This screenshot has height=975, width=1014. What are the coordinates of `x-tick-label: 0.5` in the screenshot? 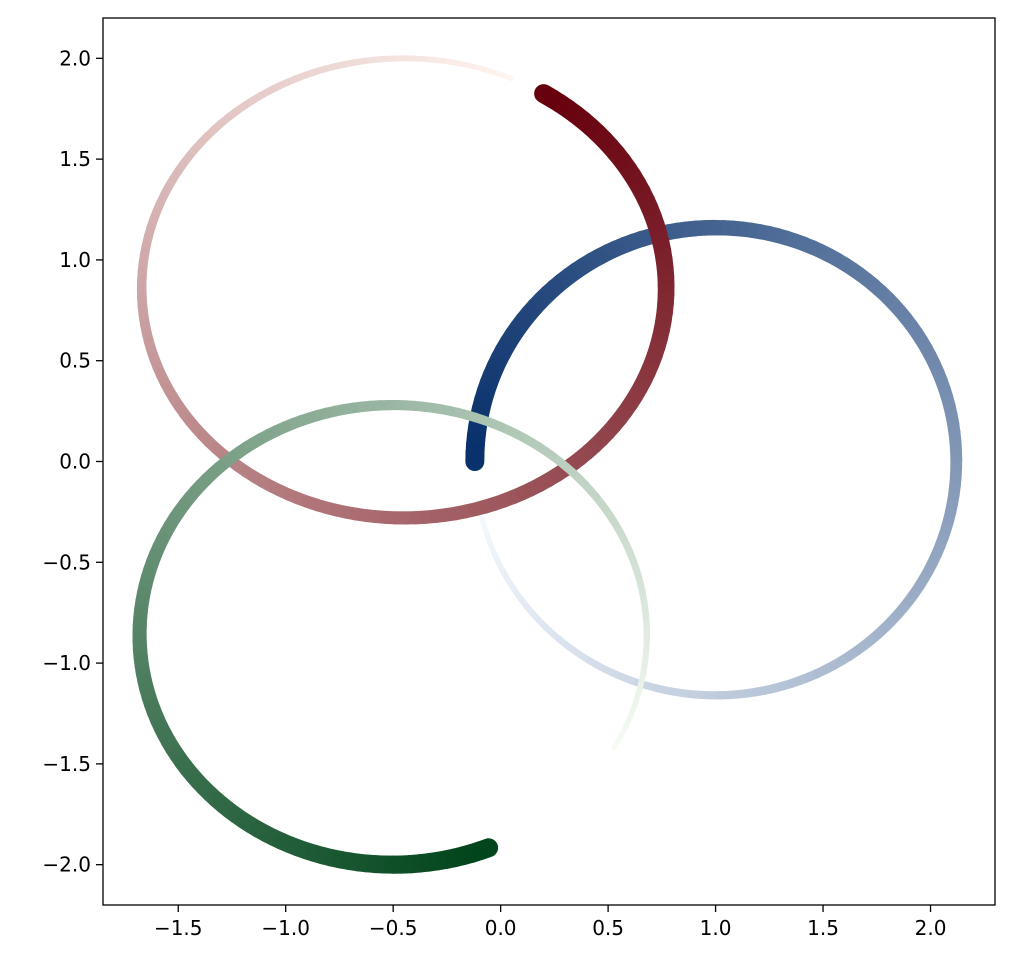 It's located at (608, 928).